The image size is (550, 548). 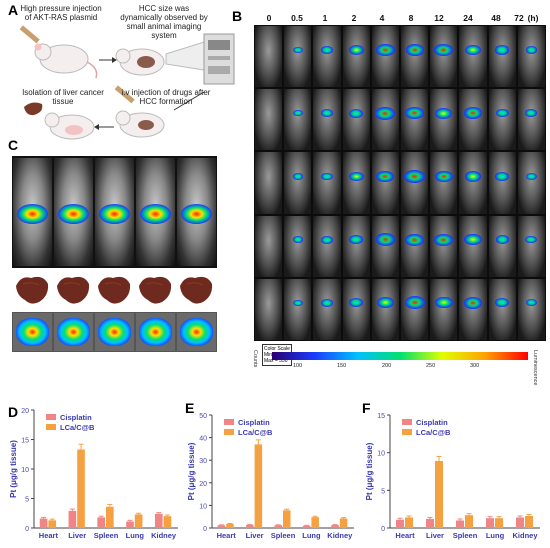 I want to click on step4-text: Isolation of liver cancer tissue, so click(x=63, y=97).